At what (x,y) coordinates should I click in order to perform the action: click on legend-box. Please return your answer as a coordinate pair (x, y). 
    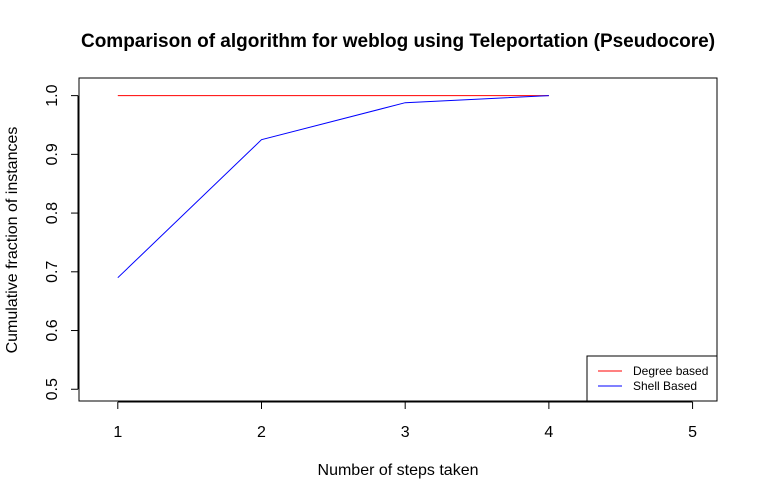
    Looking at the image, I should click on (652, 378).